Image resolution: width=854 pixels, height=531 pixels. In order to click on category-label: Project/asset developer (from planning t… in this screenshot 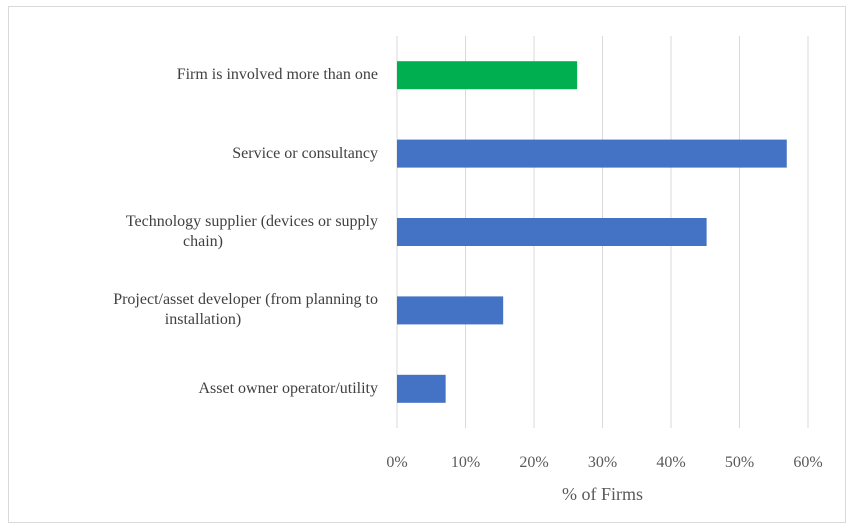, I will do `click(203, 310)`.